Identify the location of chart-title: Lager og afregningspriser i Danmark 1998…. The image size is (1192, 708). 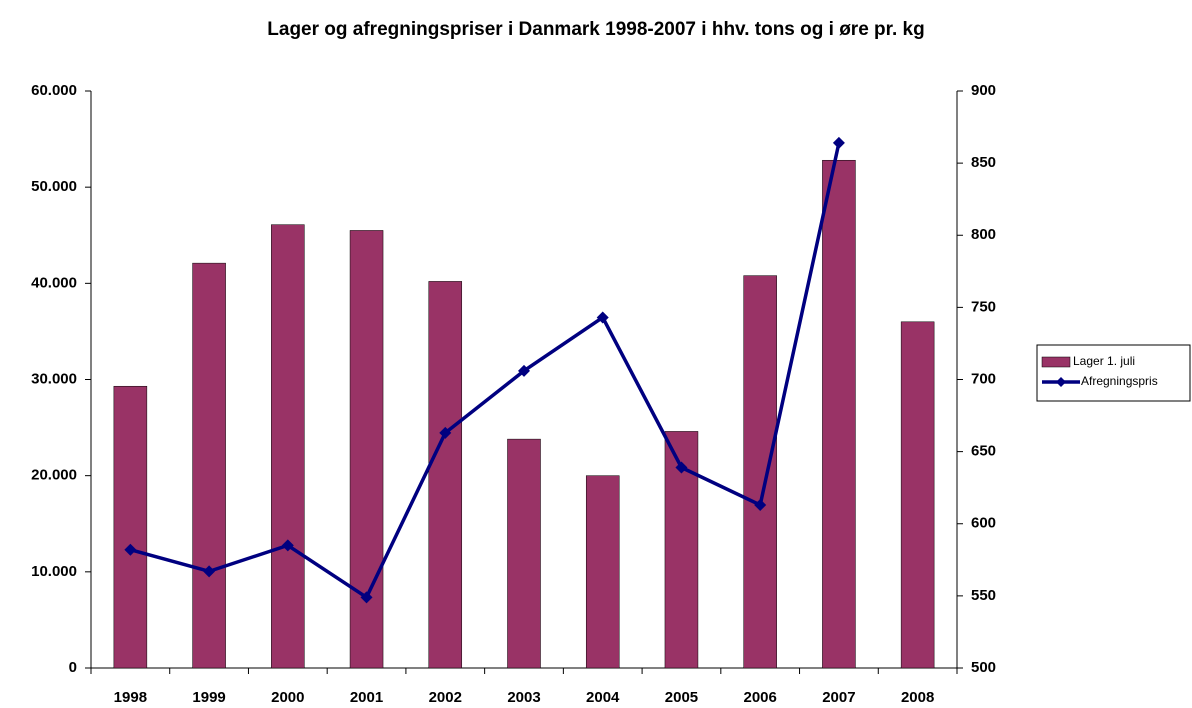
(595, 29).